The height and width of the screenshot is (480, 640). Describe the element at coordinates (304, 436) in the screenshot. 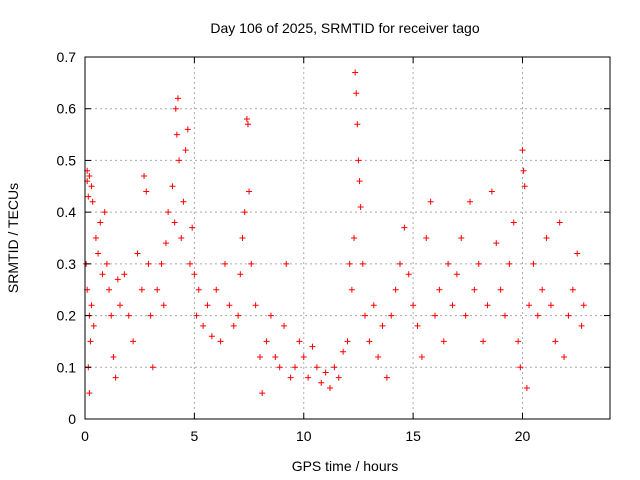

I see `x-tick-label: 10` at that location.